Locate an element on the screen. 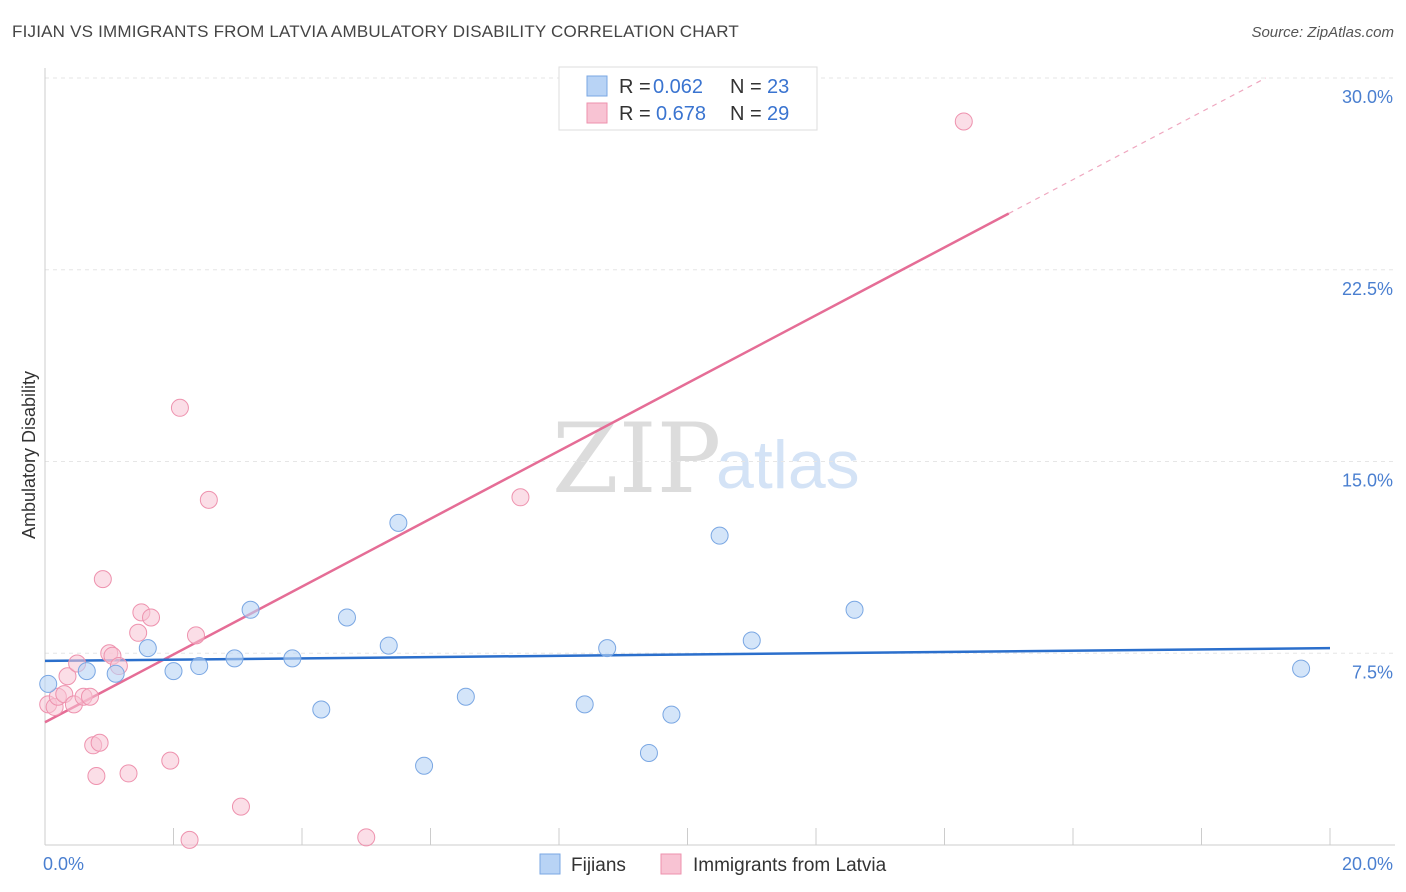 This screenshot has height=892, width=1406. latvia-r-label: R = is located at coordinates (635, 114).